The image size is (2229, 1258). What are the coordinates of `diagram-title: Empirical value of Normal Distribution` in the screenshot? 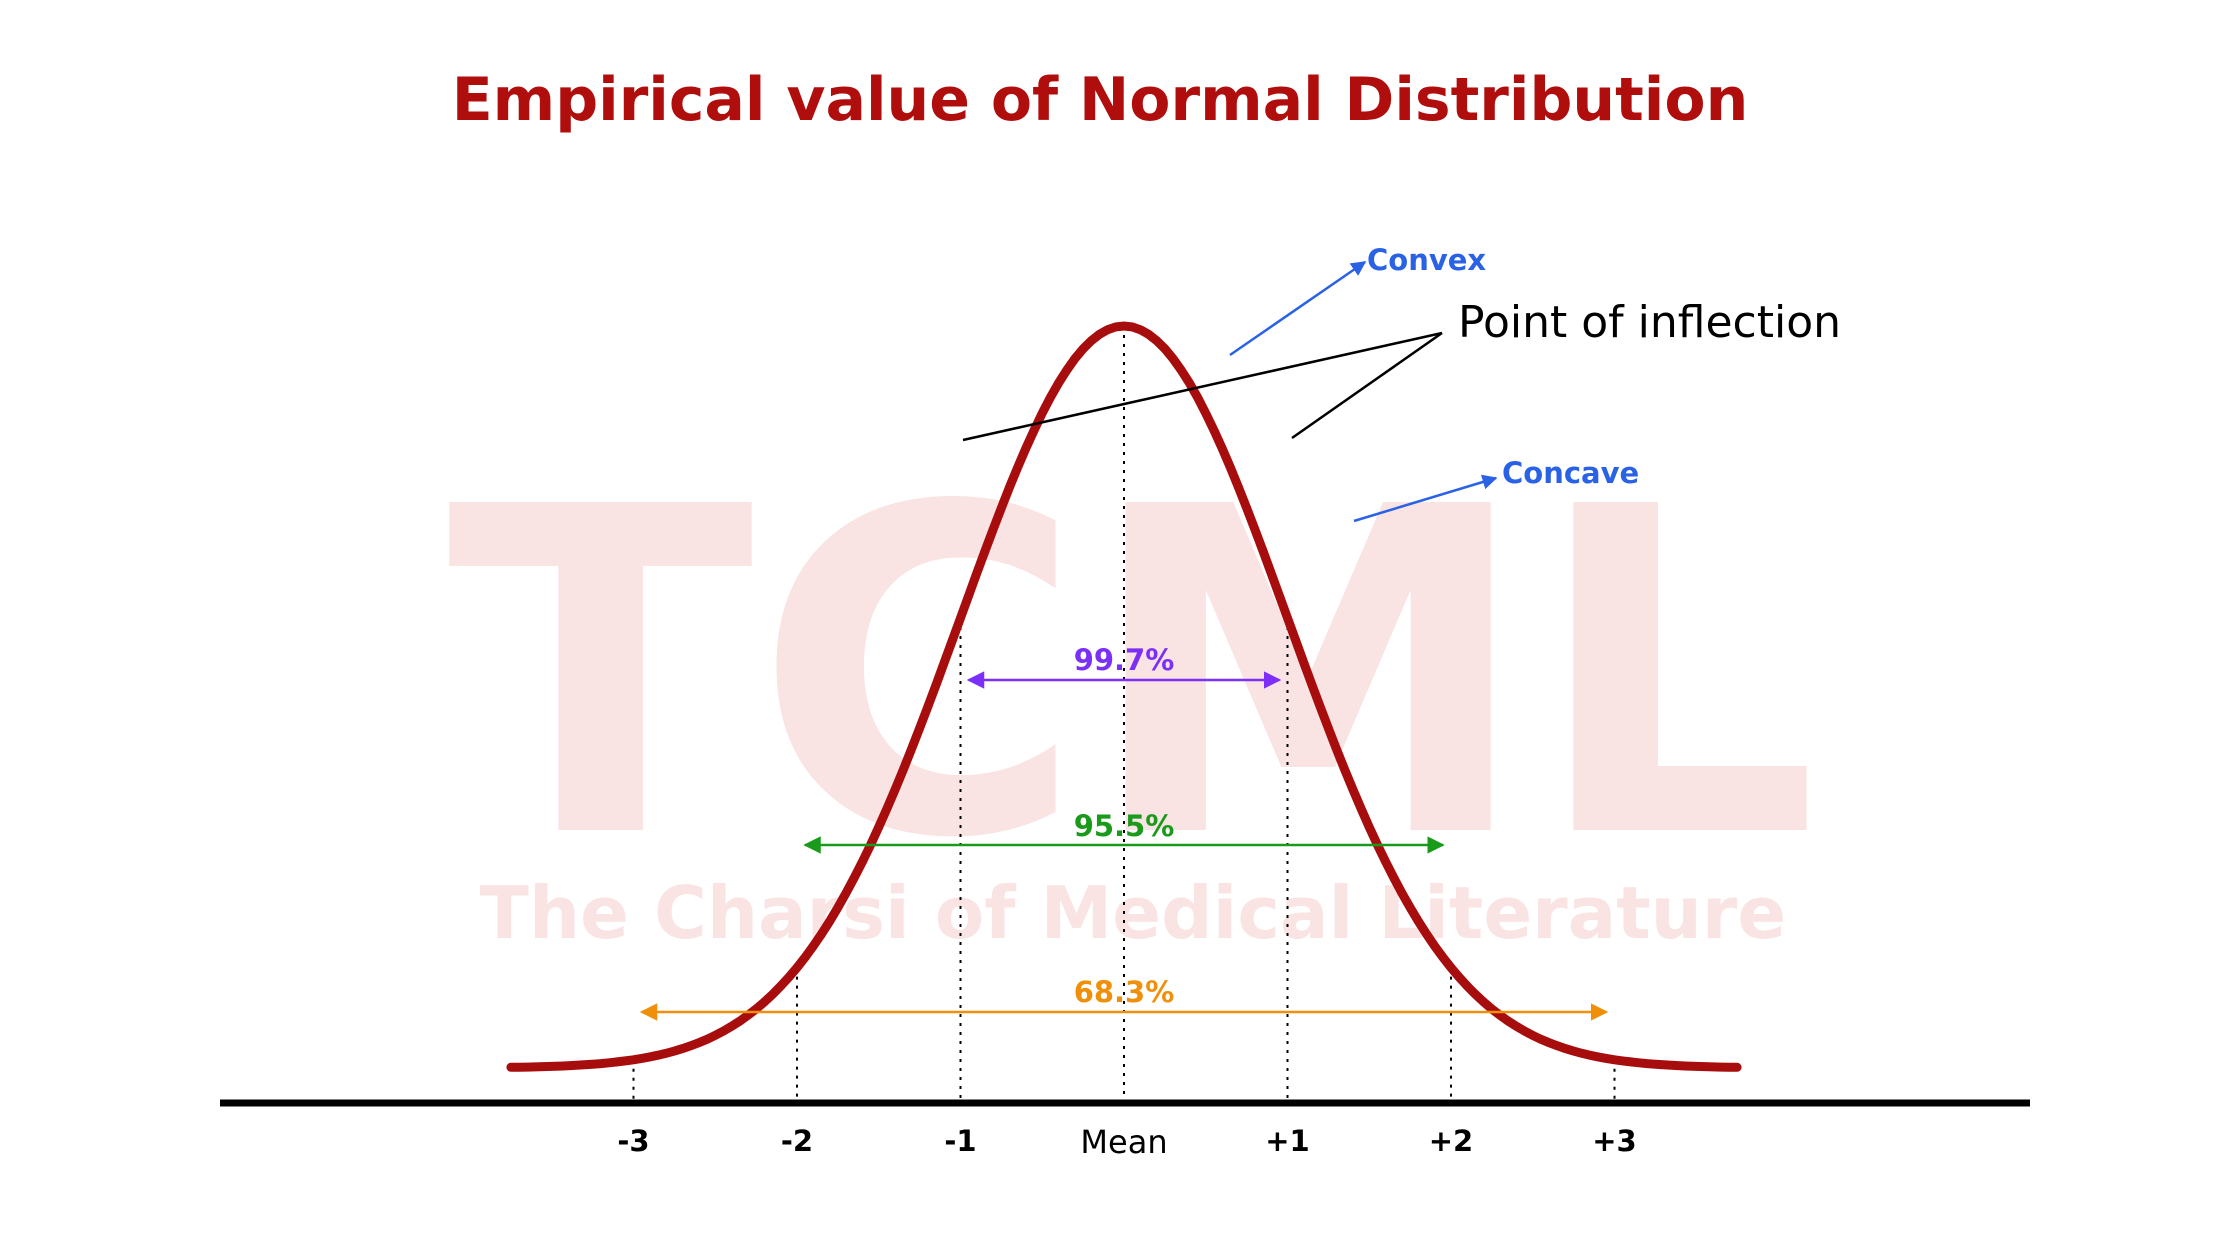 It's located at (1100, 100).